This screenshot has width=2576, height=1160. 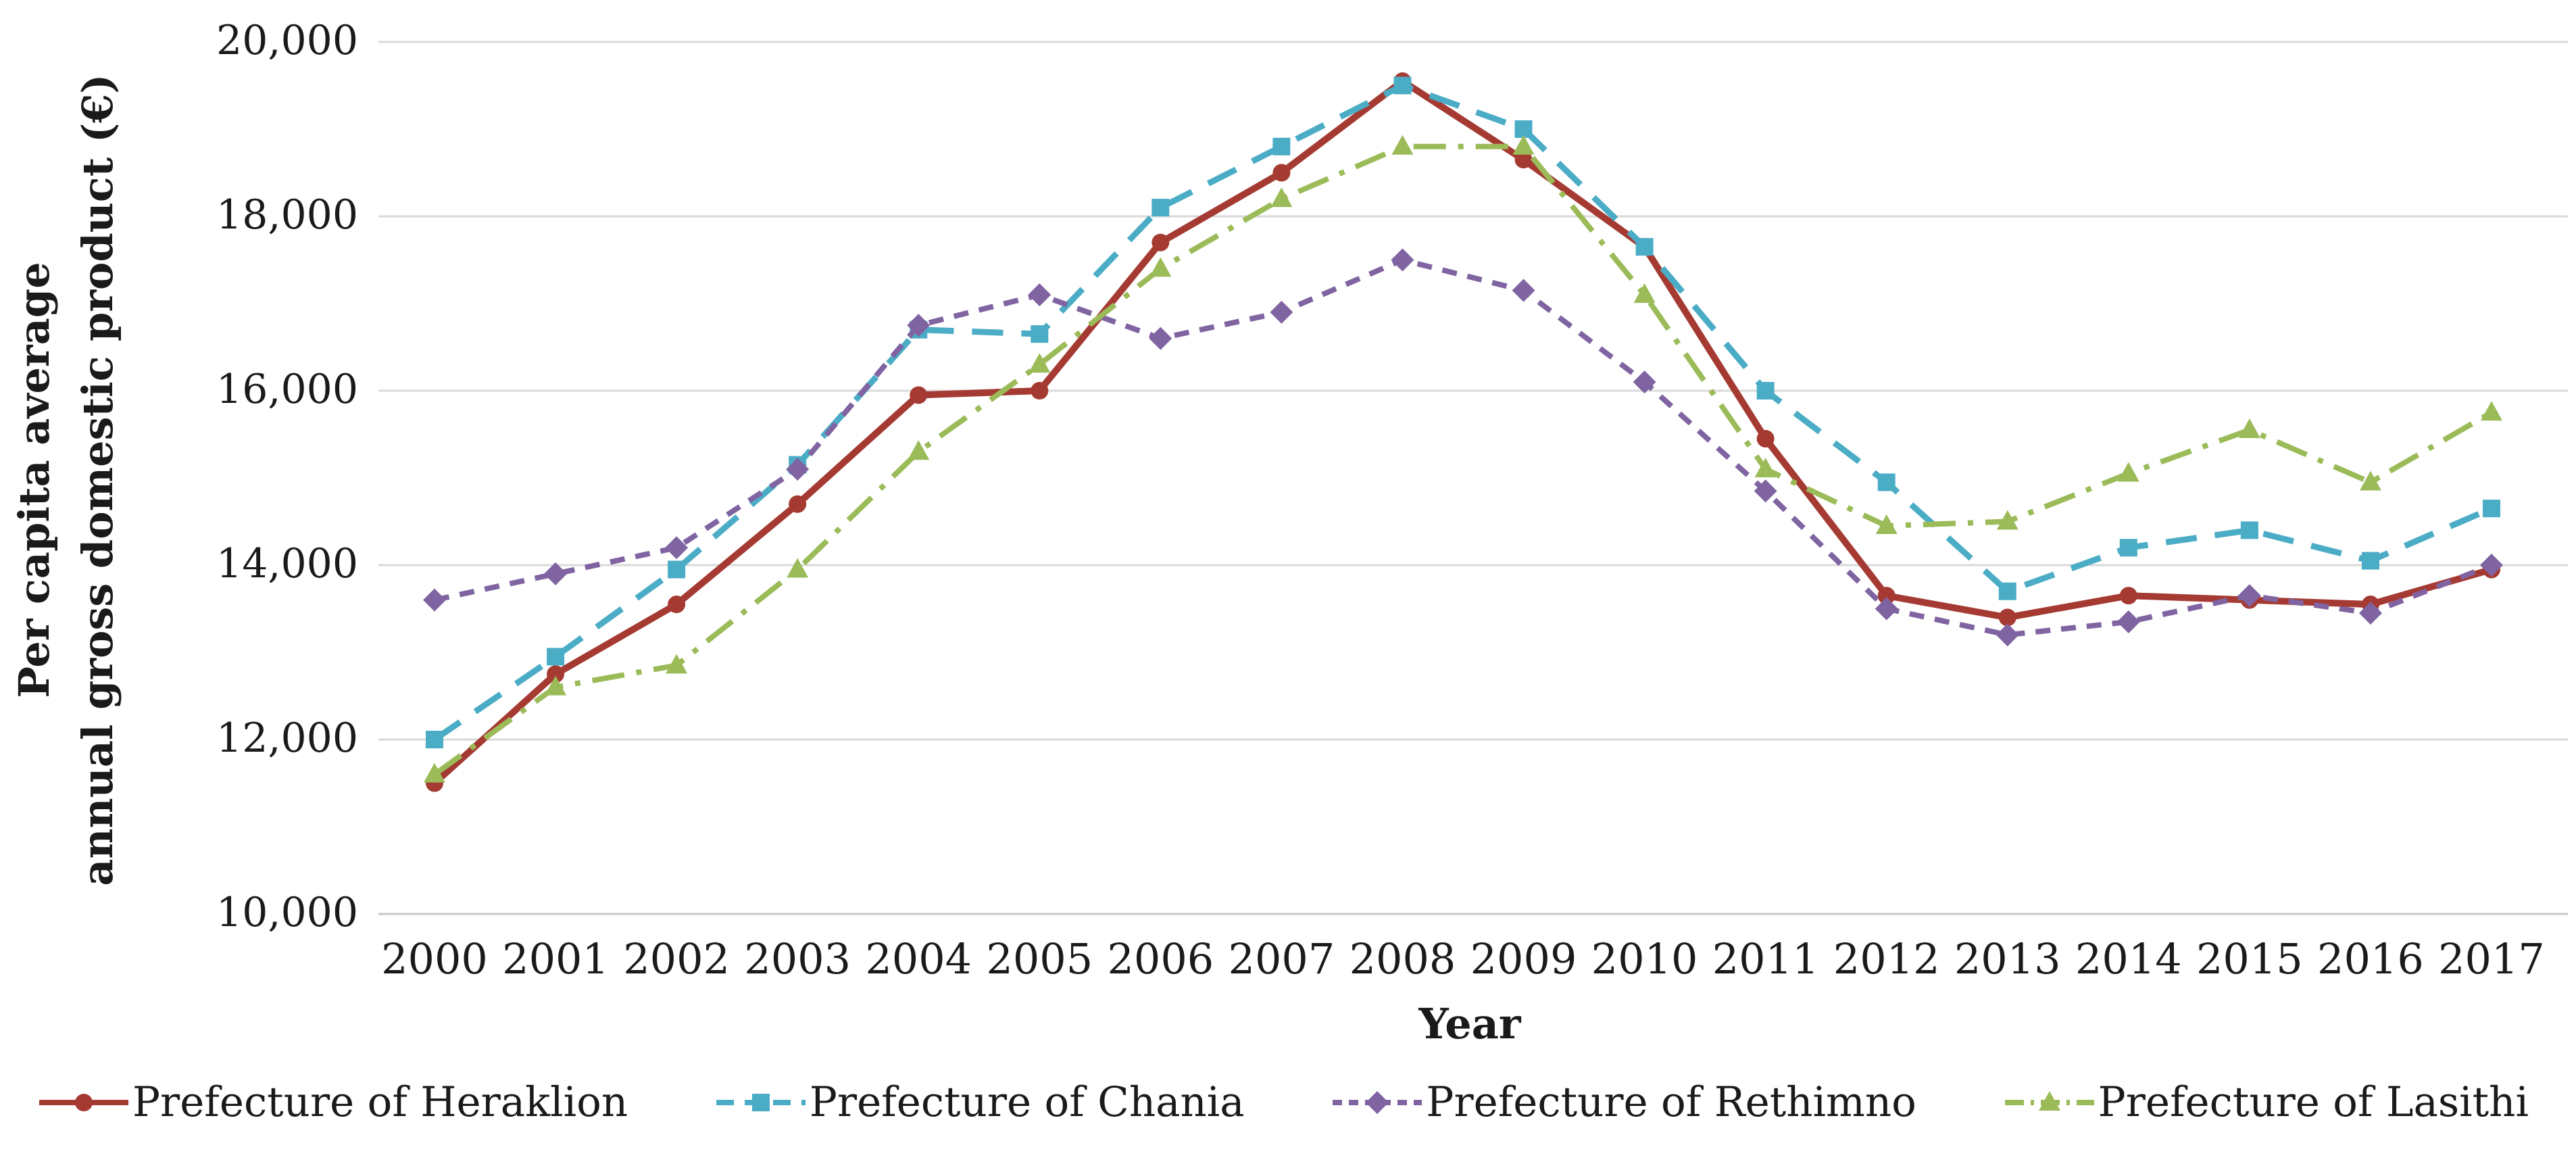 I want to click on x-tick-label: 2000, so click(x=435, y=959).